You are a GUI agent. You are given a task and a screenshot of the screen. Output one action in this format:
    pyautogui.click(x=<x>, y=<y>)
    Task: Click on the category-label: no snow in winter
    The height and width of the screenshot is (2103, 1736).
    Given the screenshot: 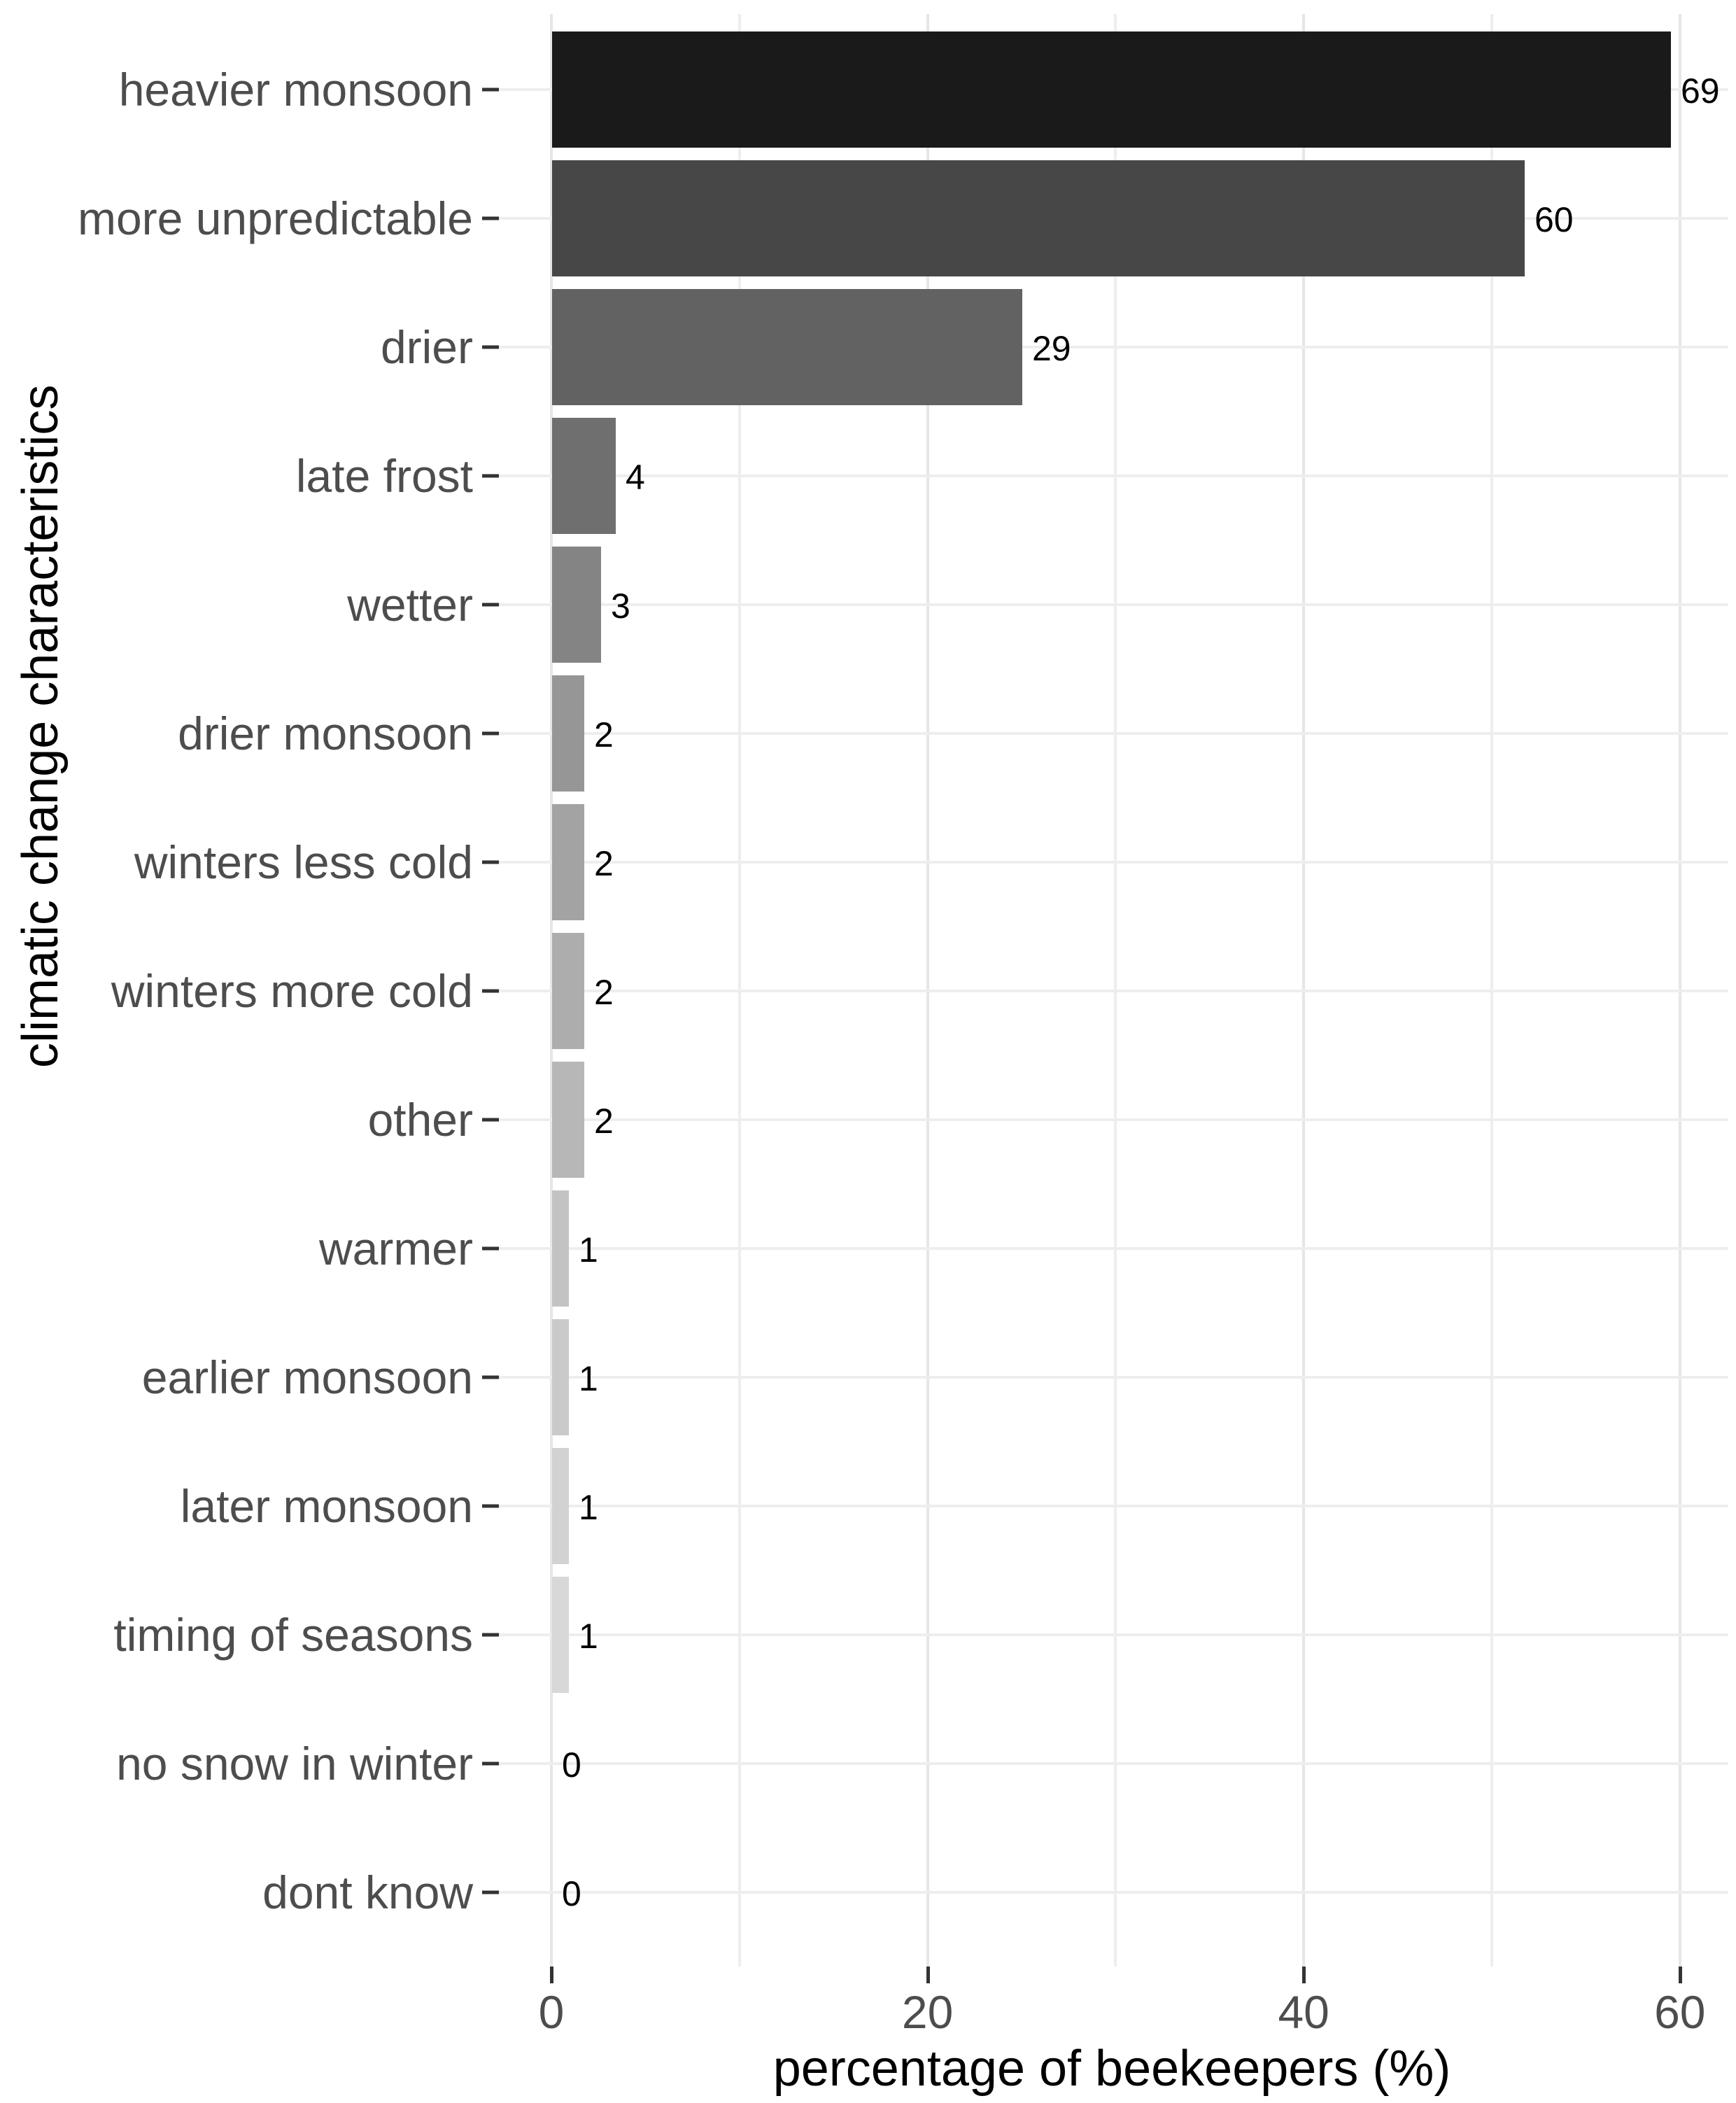 What is the action you would take?
    pyautogui.click(x=294, y=1763)
    